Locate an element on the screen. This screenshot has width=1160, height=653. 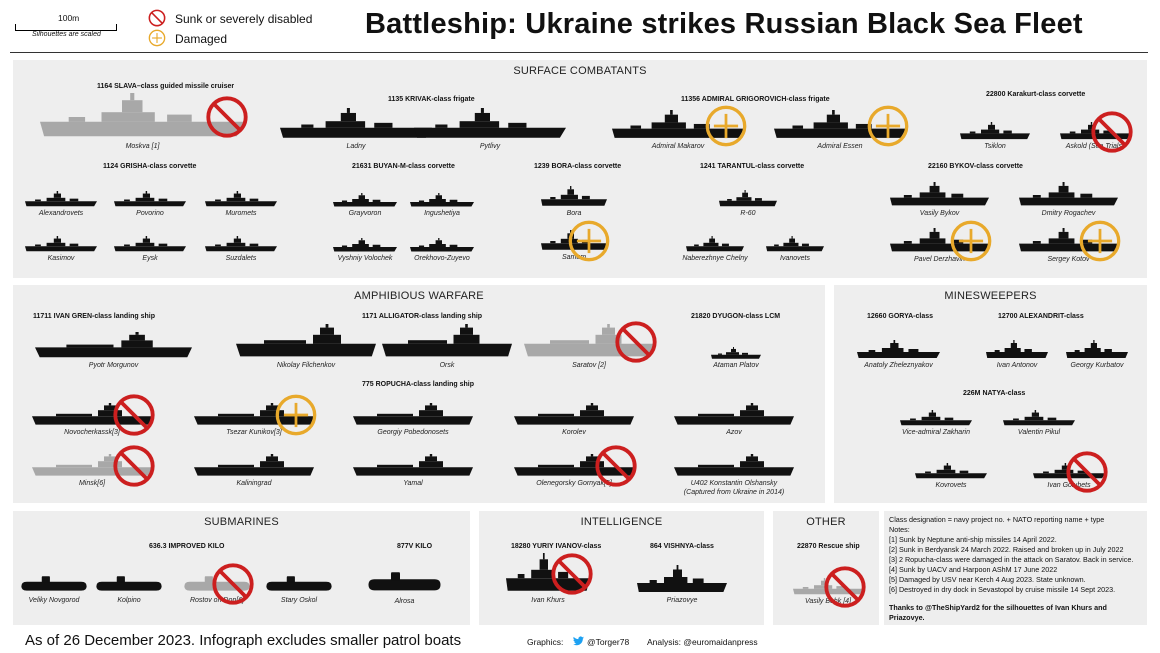
ship-platov is located at coordinates (736, 353).